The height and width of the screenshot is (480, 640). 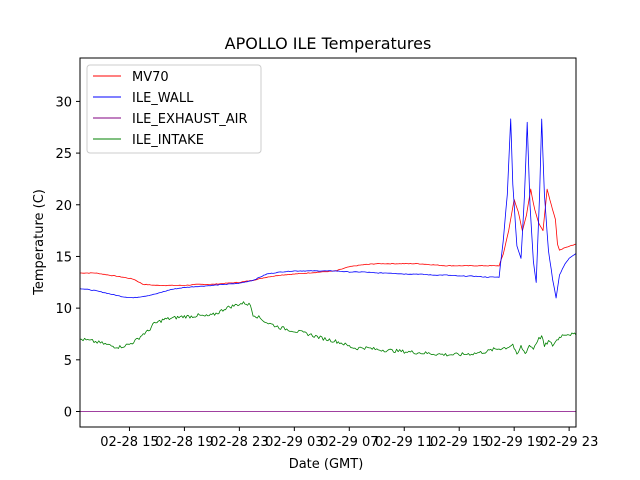 What do you see at coordinates (63, 154) in the screenshot?
I see `y-tick-label: 25` at bounding box center [63, 154].